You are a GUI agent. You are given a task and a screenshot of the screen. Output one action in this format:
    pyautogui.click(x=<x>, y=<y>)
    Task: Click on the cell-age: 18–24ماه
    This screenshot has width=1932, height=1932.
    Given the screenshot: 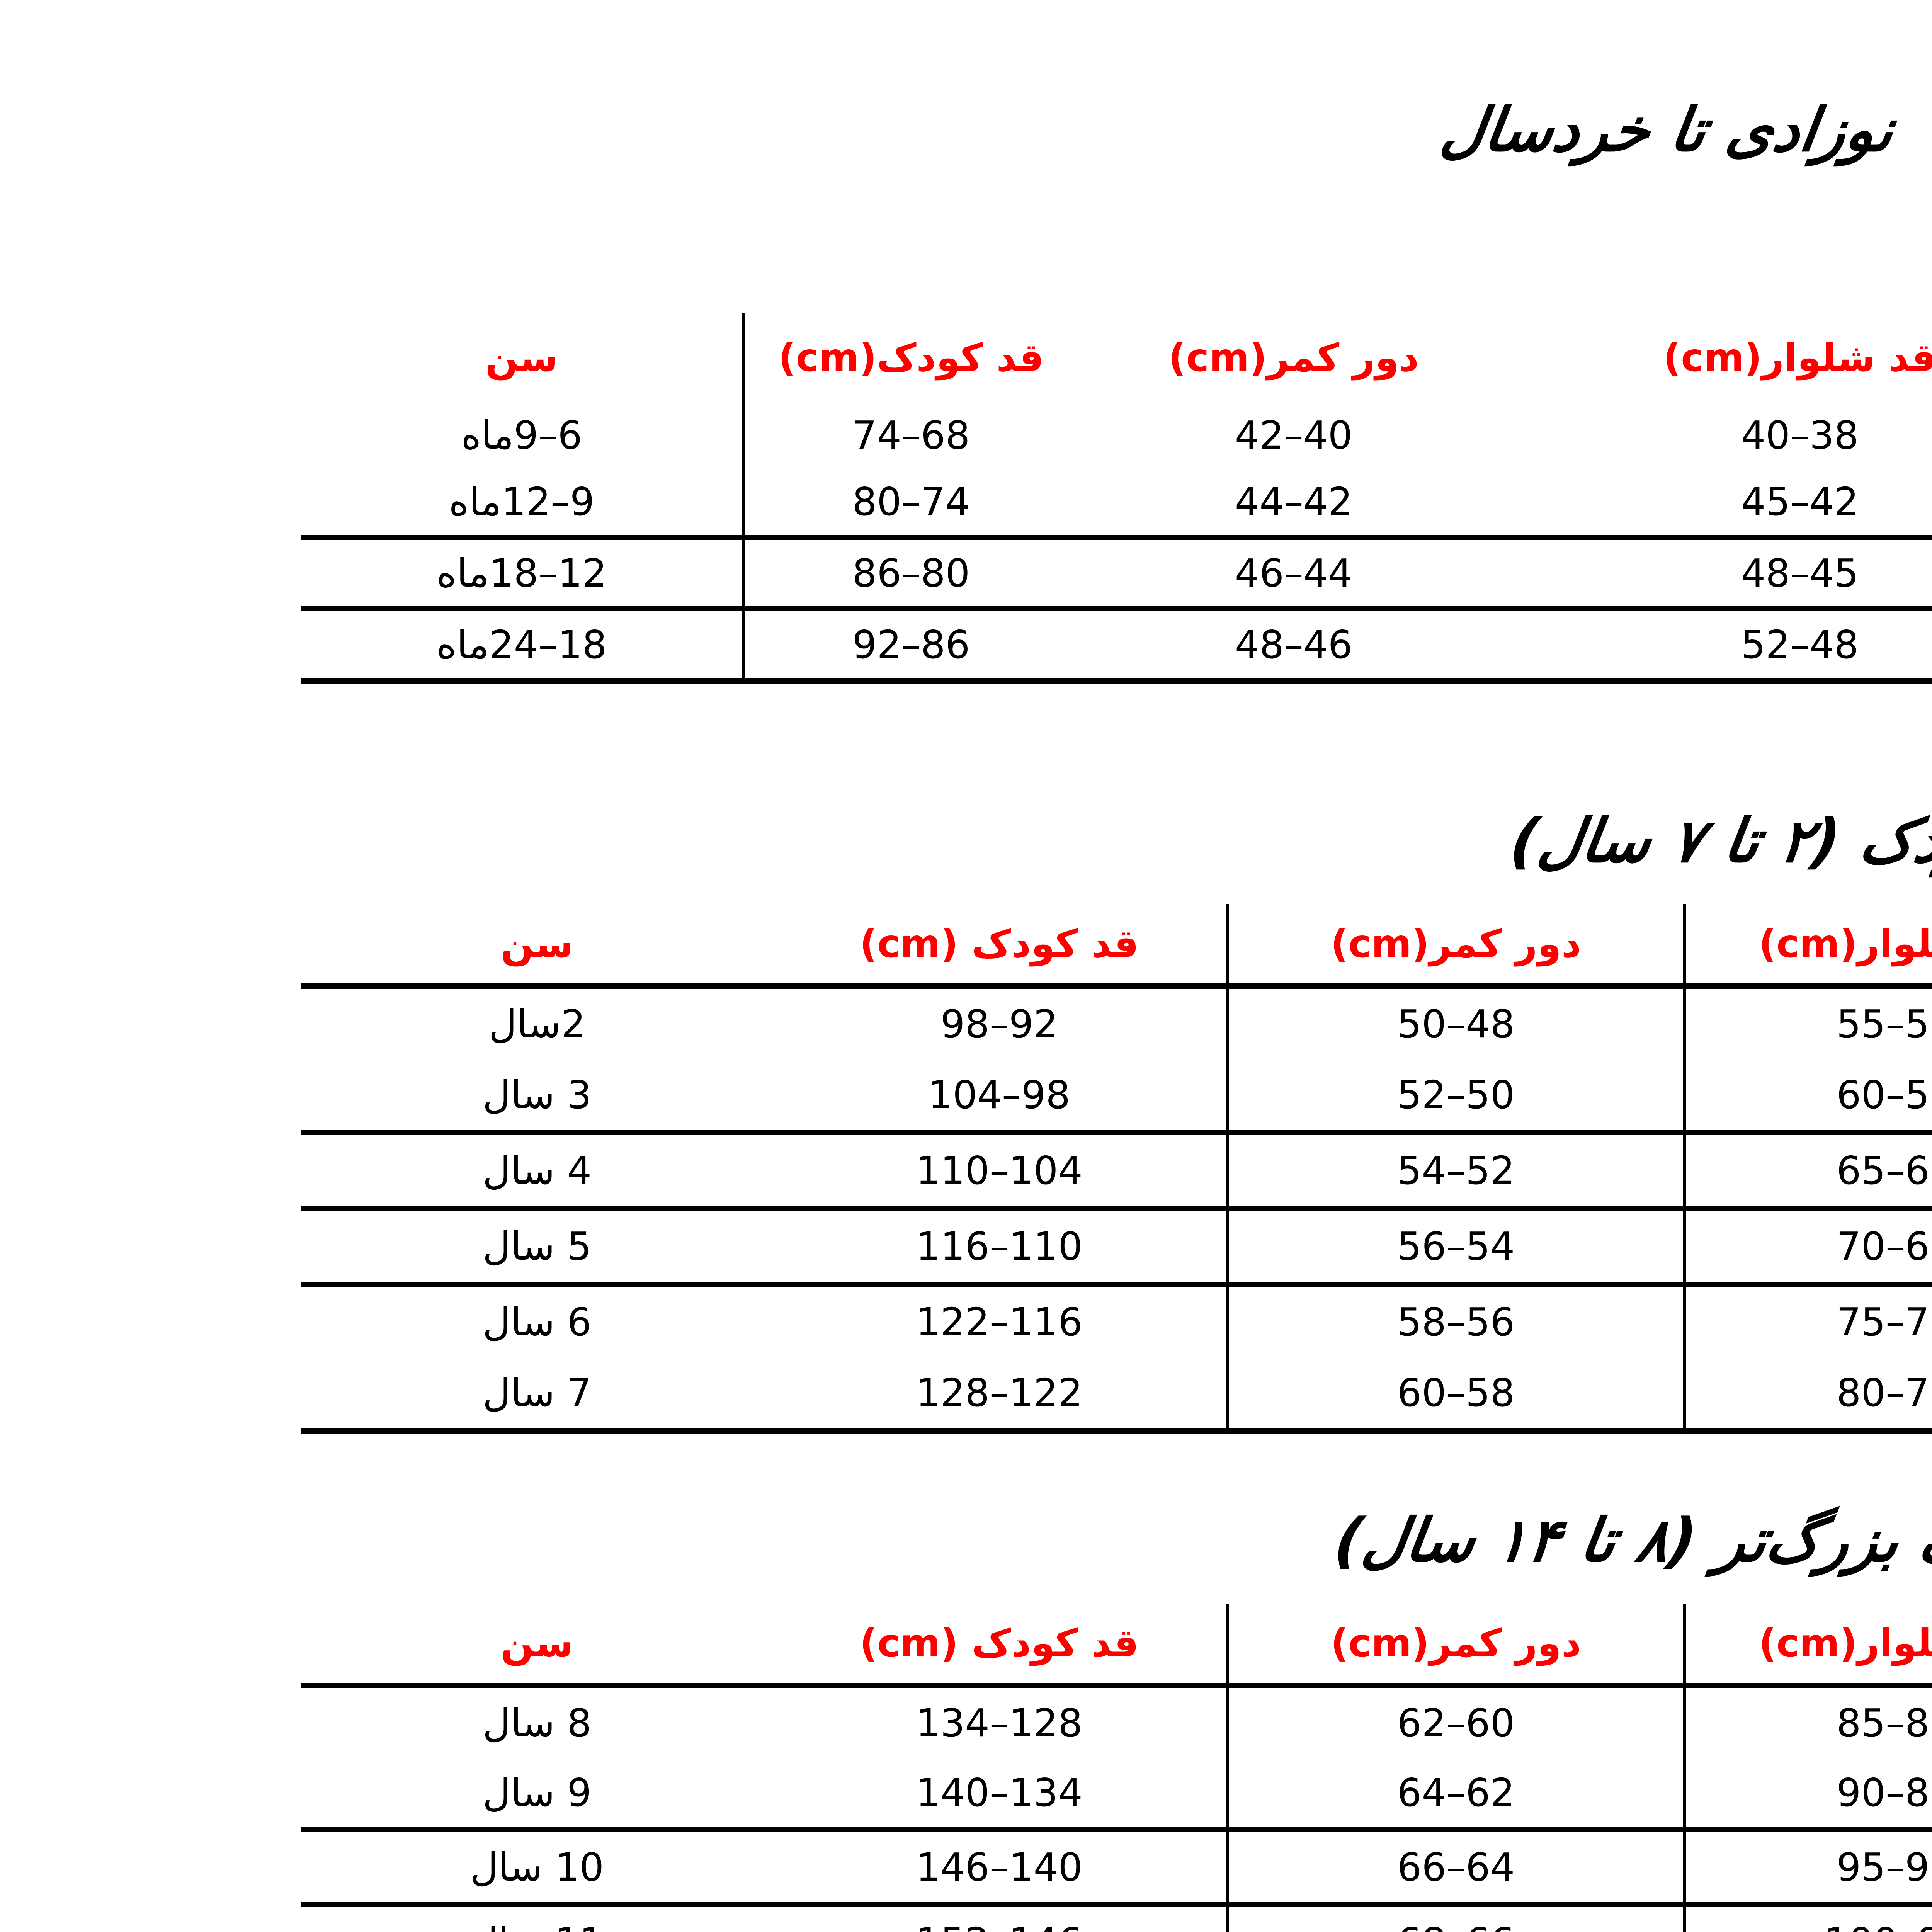 What is the action you would take?
    pyautogui.click(x=523, y=646)
    